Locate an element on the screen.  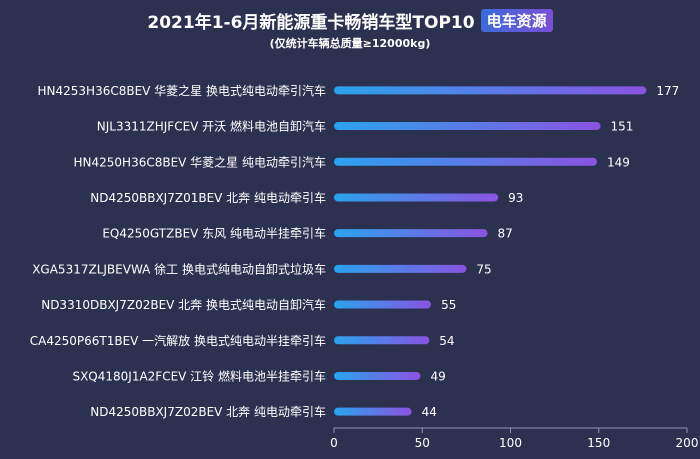
title-line: 2021年1-6月新能源重卡畅销车型TOP10 电车资源 is located at coordinates (350, 20).